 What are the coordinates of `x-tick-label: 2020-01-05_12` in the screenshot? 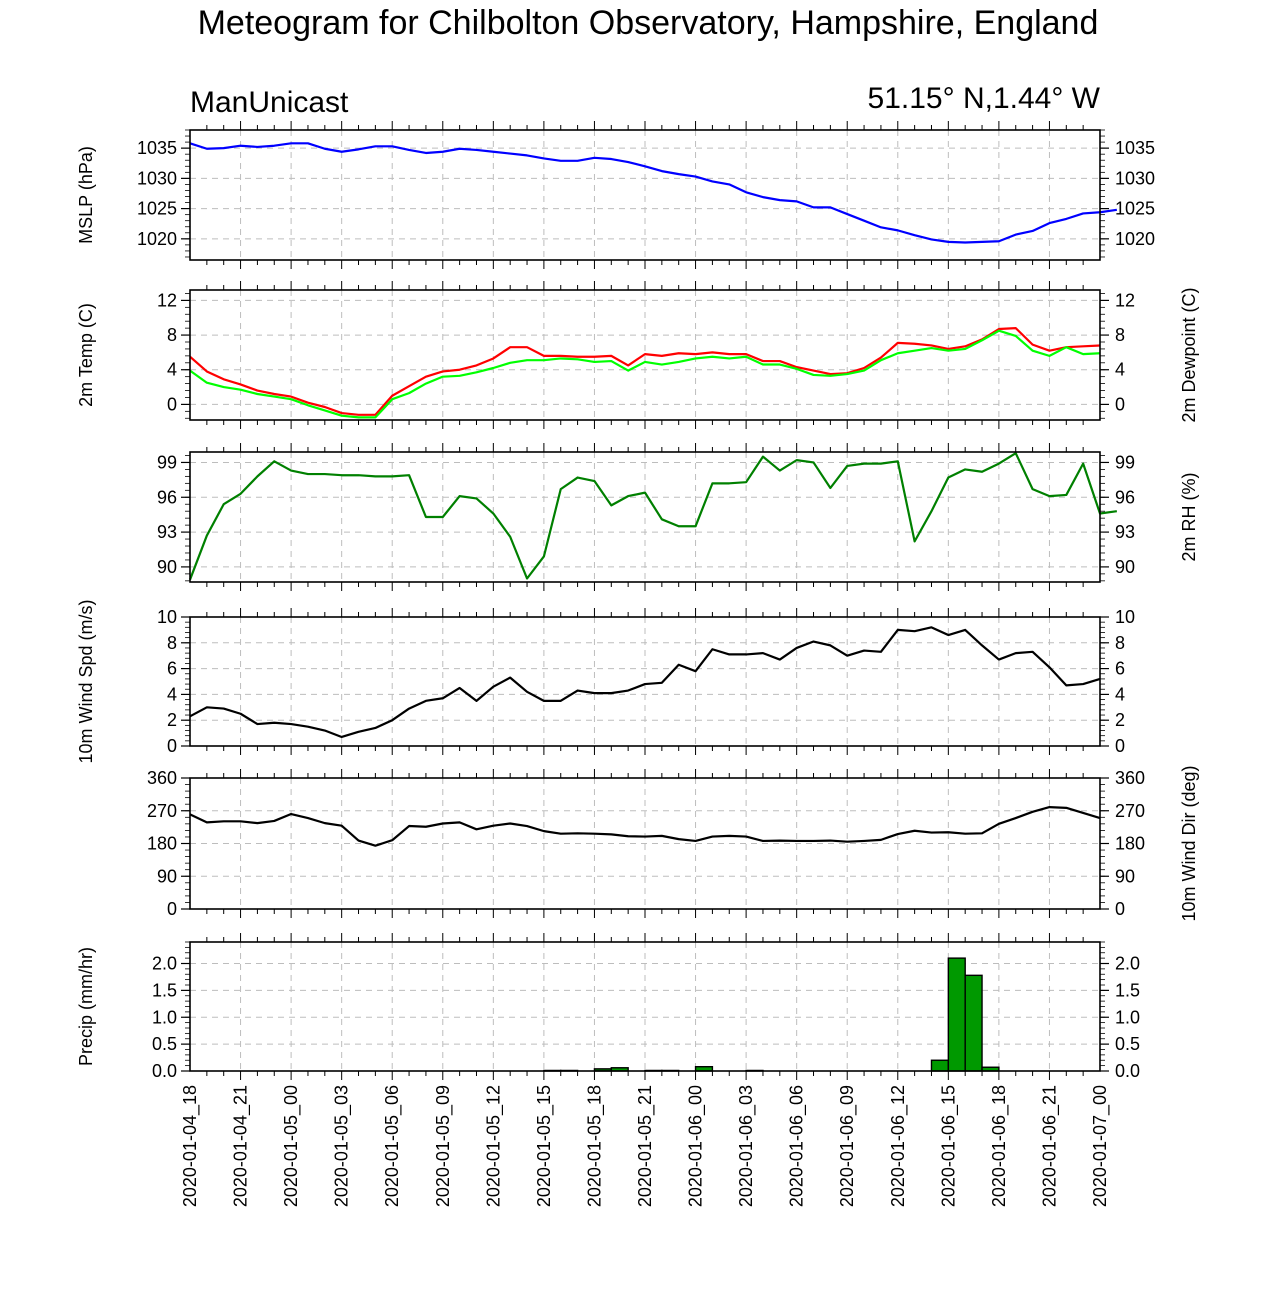 It's located at (493, 1146).